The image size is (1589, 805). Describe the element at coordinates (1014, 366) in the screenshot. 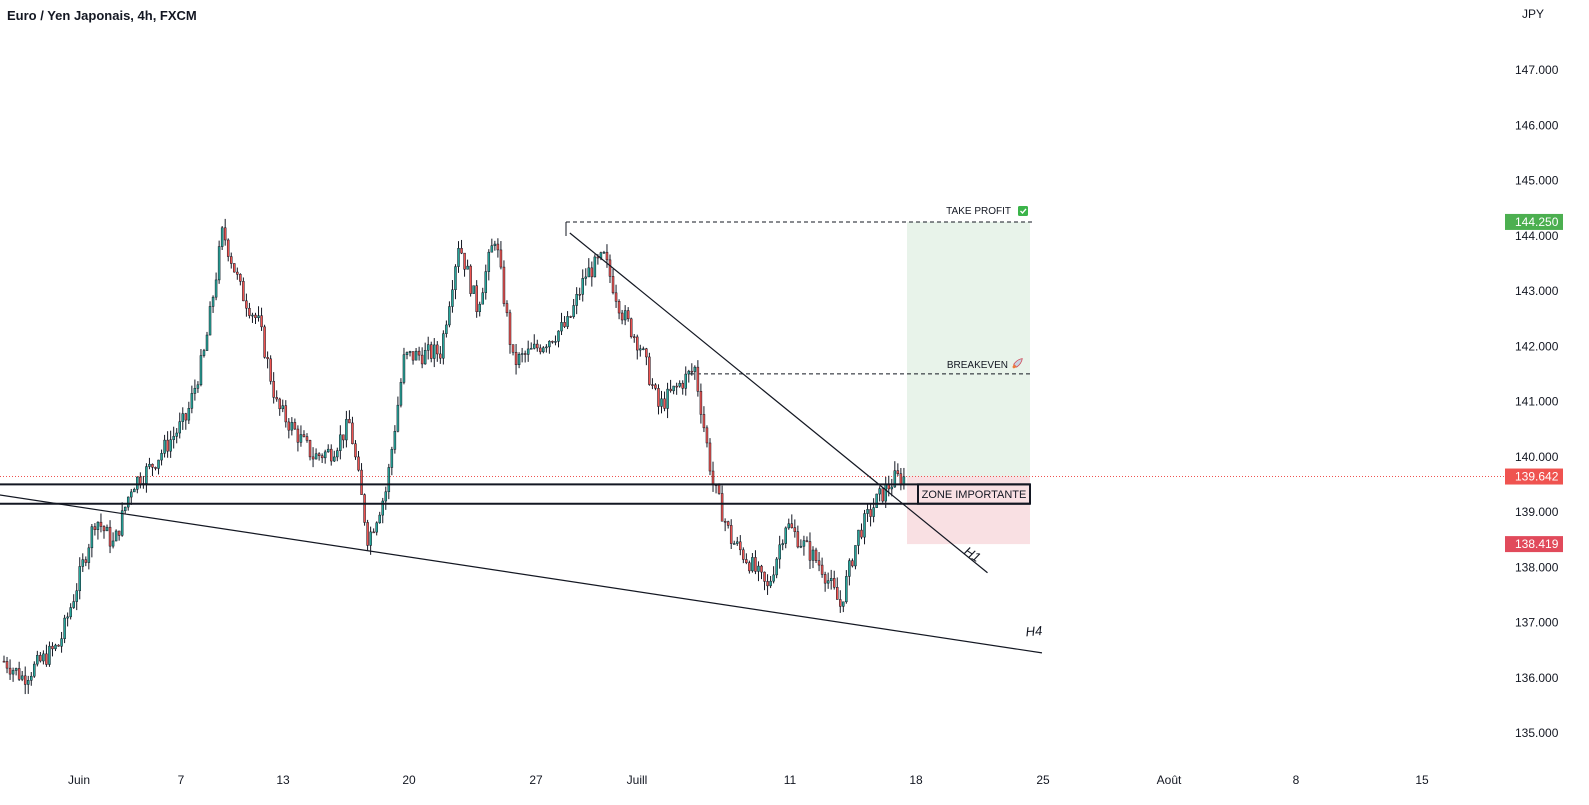

I see `rocket-flame` at that location.